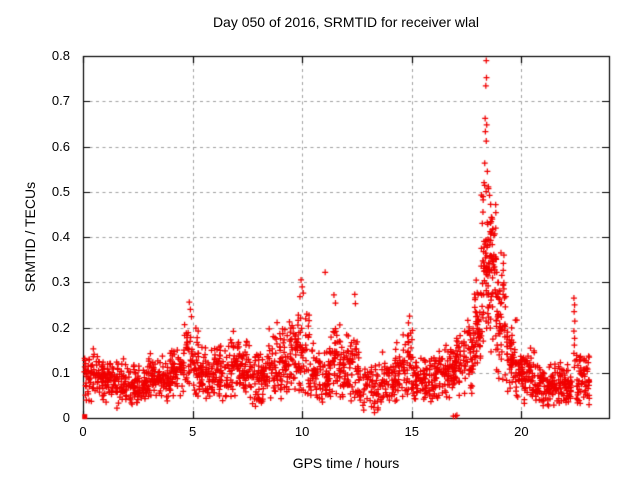 The width and height of the screenshot is (640, 480). What do you see at coordinates (60, 55) in the screenshot?
I see `y-tick-label: 0.8` at bounding box center [60, 55].